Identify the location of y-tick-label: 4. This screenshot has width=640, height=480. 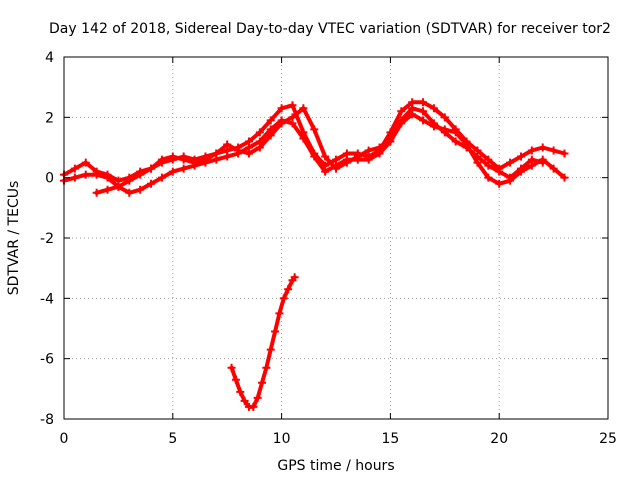
(49, 58).